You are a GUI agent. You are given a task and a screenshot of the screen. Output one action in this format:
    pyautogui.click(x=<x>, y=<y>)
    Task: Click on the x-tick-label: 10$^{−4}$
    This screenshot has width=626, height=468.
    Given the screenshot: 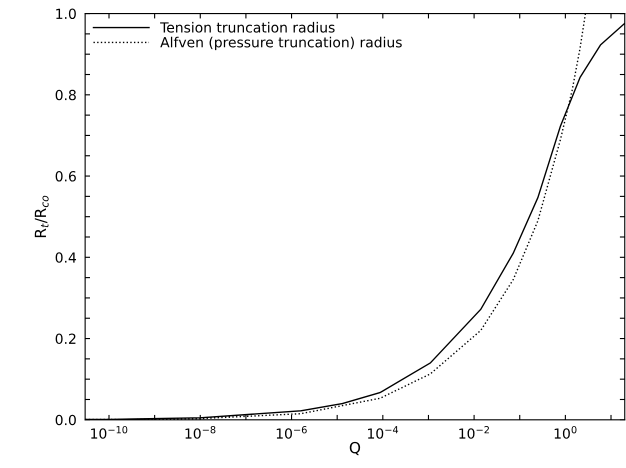 What is the action you would take?
    pyautogui.click(x=383, y=432)
    